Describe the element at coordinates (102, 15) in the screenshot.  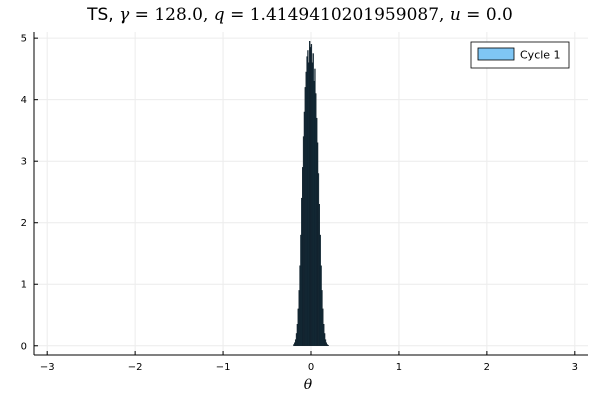
I see `title-prefix: TS,` at that location.